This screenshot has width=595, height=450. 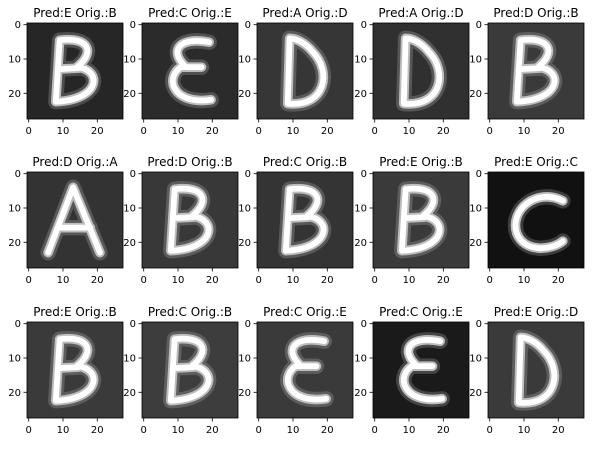 I want to click on panel-title: Pred:D Orig.:A, so click(x=75, y=162).